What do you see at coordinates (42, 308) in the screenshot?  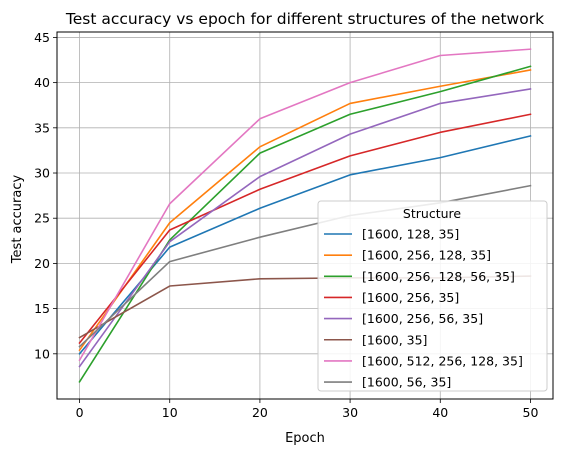 I see `y-tick-label: 15` at bounding box center [42, 308].